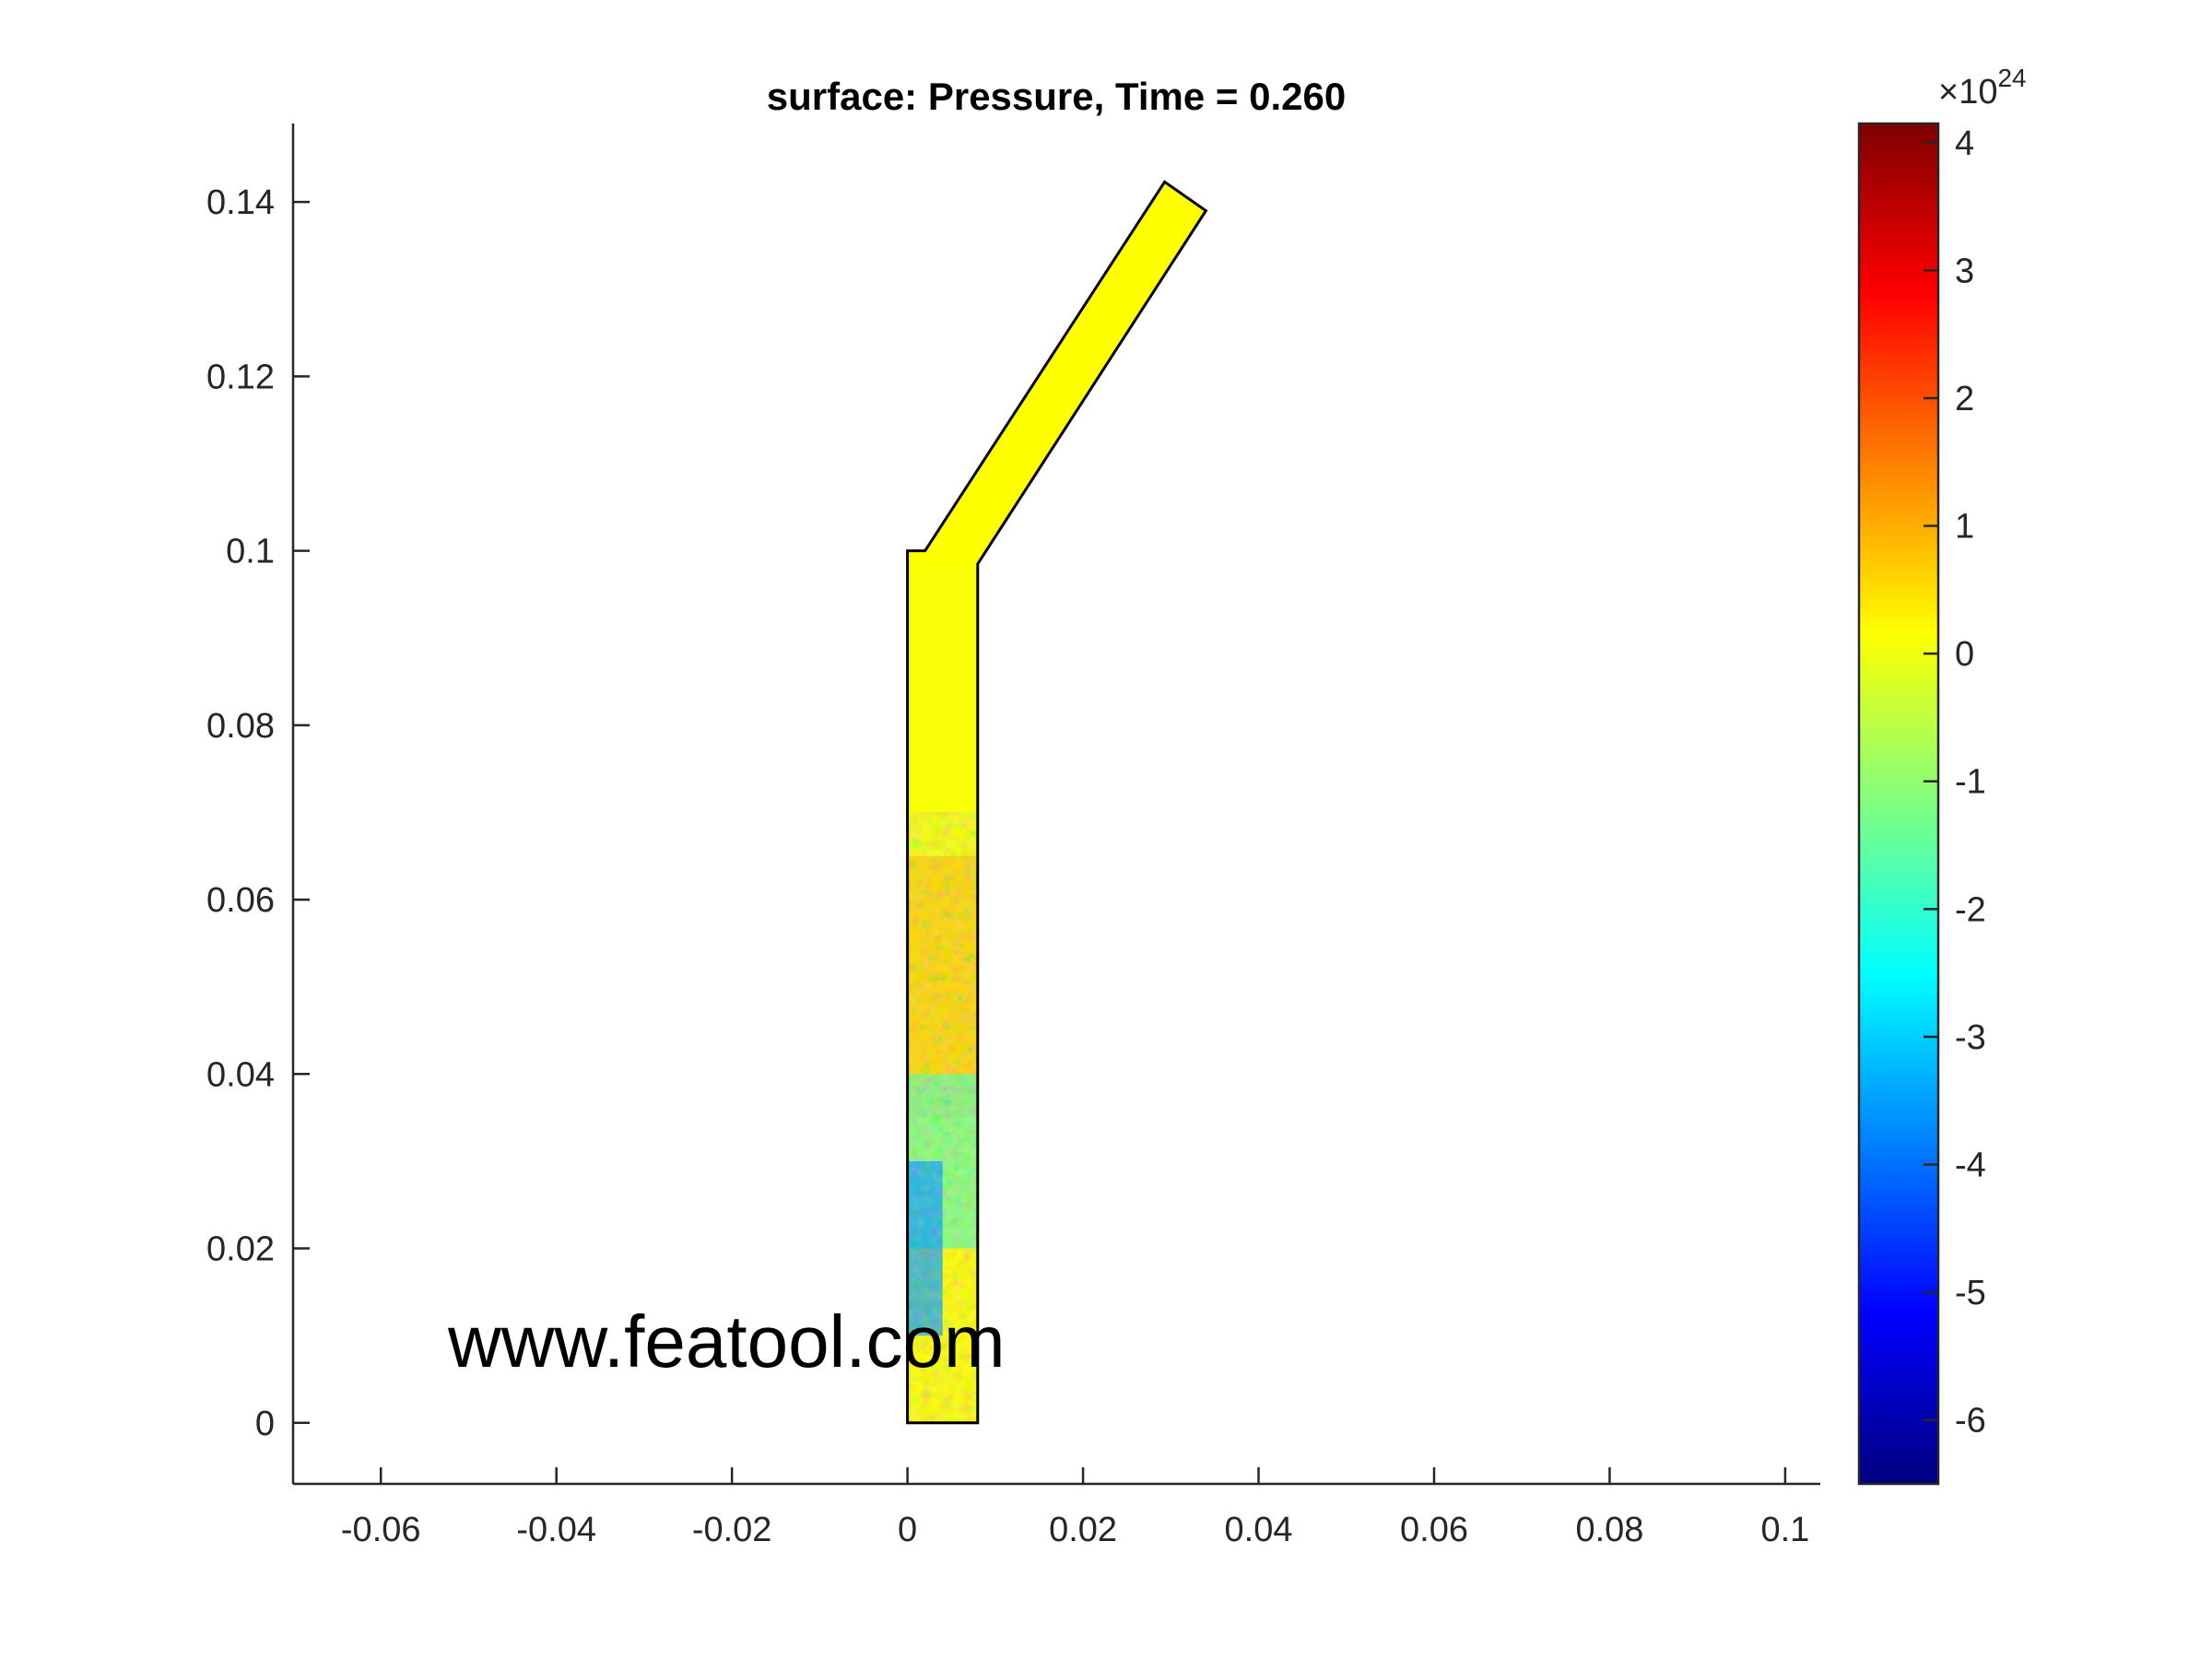 This screenshot has width=2212, height=1659. Describe the element at coordinates (240, 726) in the screenshot. I see `y-tick-label: 0.08` at that location.